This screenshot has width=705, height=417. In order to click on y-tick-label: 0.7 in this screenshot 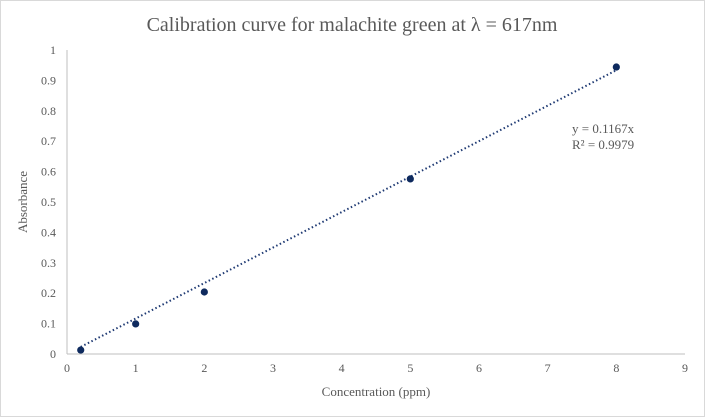, I will do `click(48, 141)`.